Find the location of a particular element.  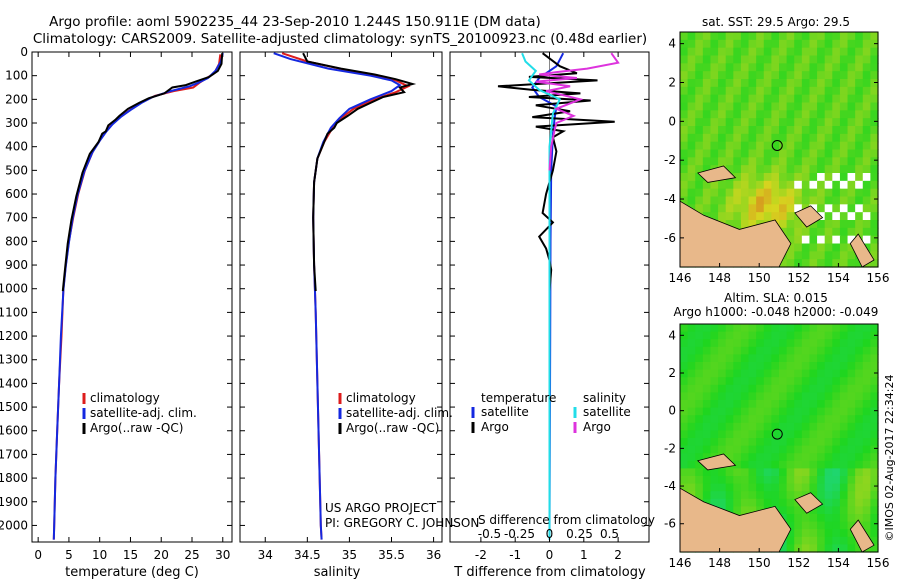

temperature-series-argo-raw-qc- is located at coordinates (142, 172).